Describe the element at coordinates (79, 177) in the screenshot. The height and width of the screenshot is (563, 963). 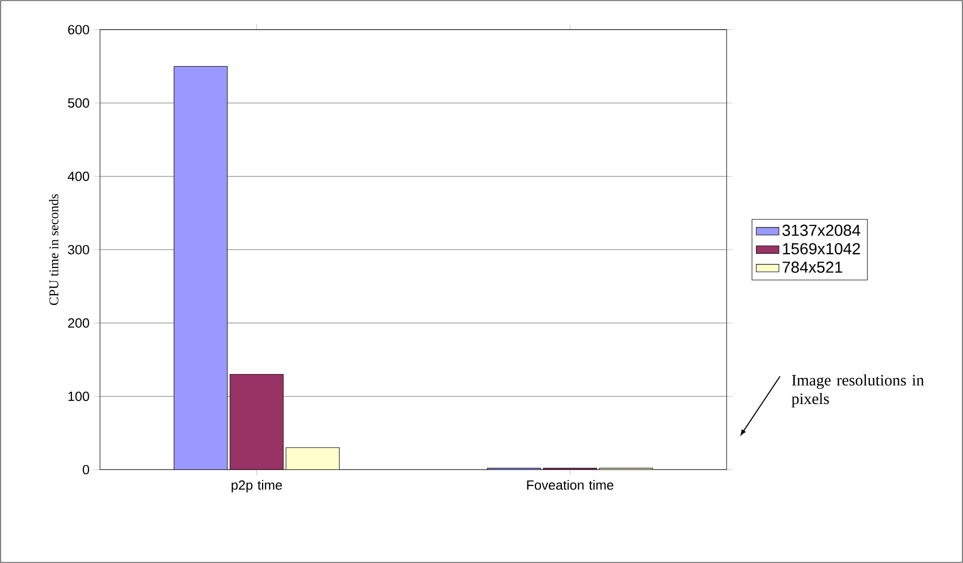
I see `y-tick-label: 400` at that location.